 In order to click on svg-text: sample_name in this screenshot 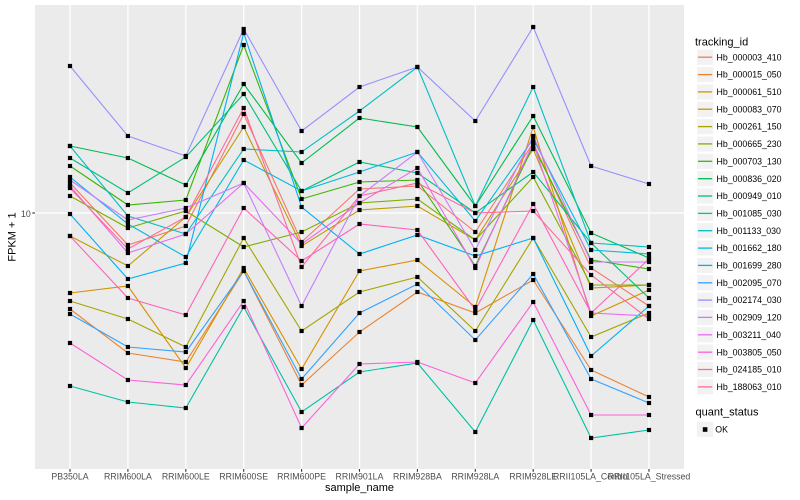, I will do `click(359, 488)`.